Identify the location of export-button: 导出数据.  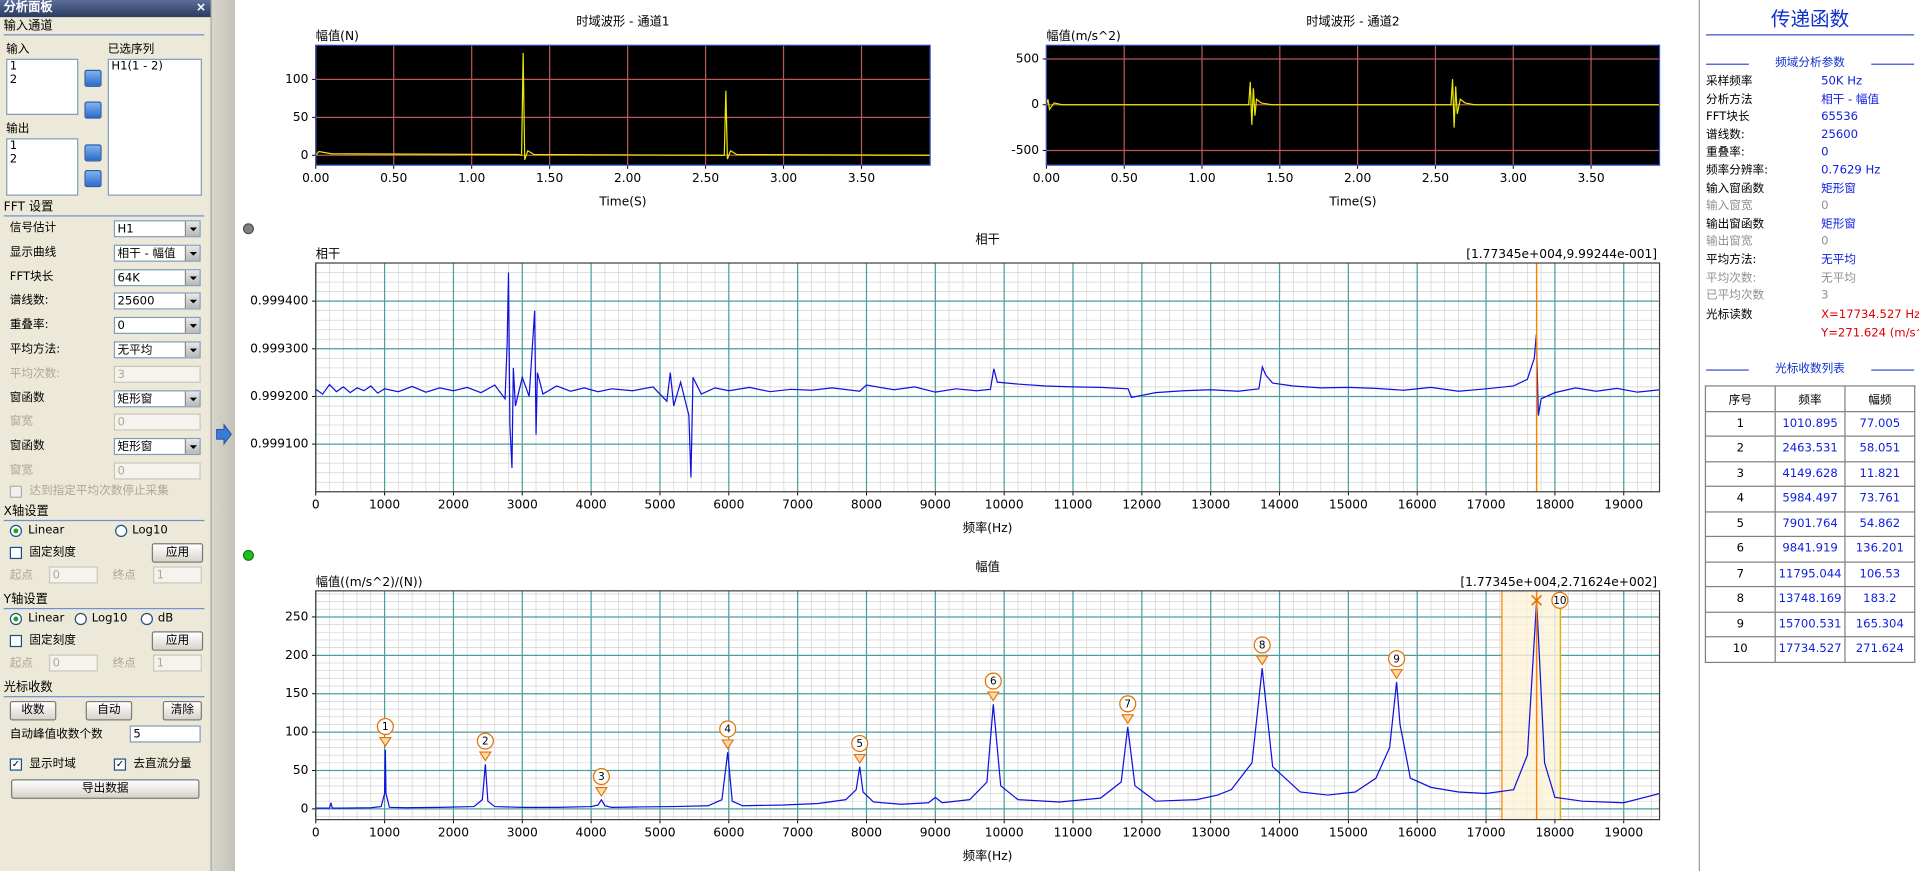
(105, 789).